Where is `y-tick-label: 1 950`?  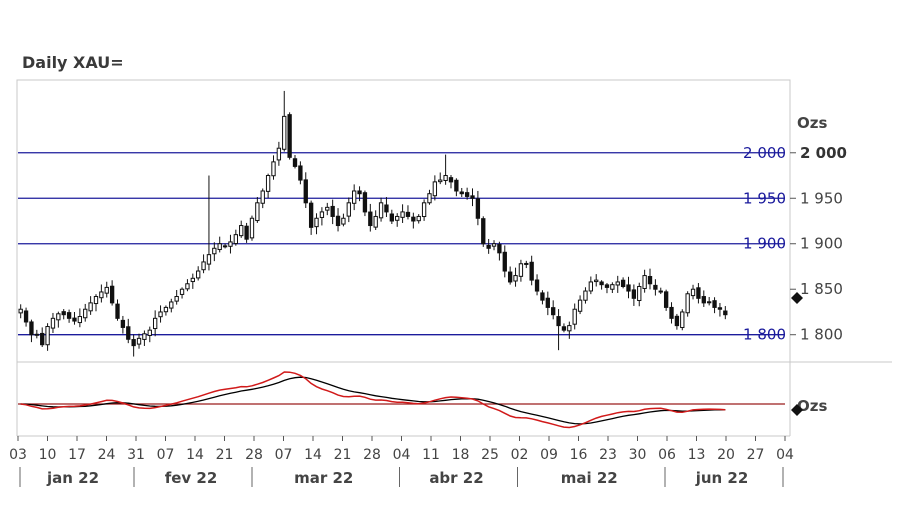 y-tick-label: 1 950 is located at coordinates (821, 198).